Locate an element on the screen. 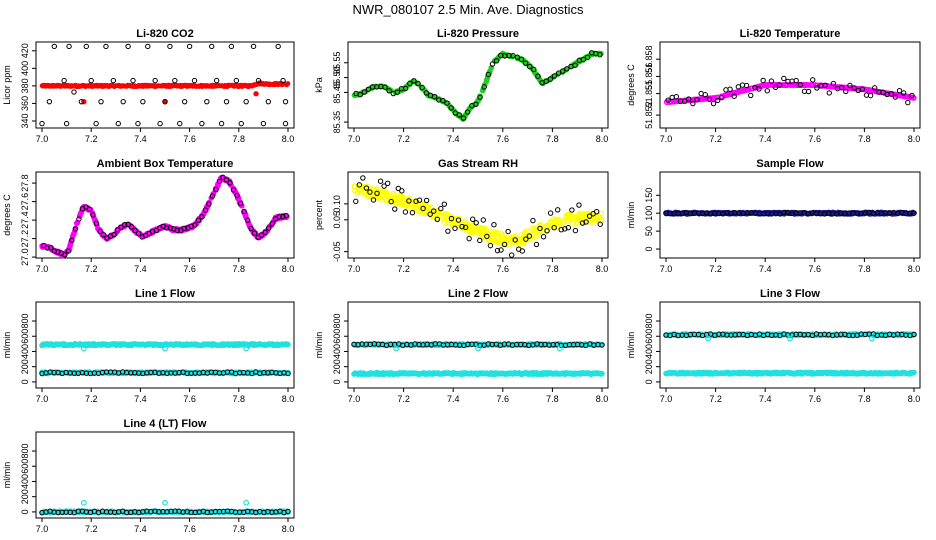  x-tick-label-rh: 7.2 is located at coordinates (403, 269).